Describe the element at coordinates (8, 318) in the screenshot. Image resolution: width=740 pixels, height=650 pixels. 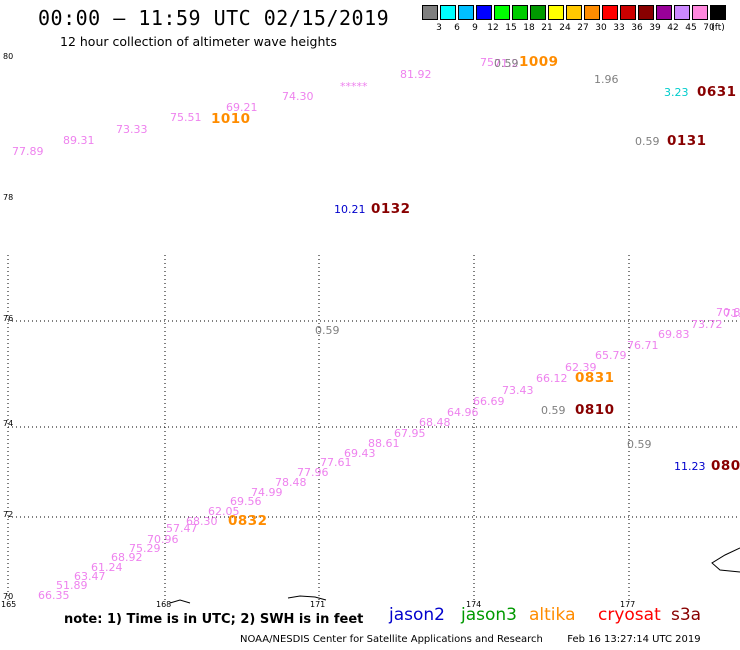
I see `lat-axis-label: 76` at that location.